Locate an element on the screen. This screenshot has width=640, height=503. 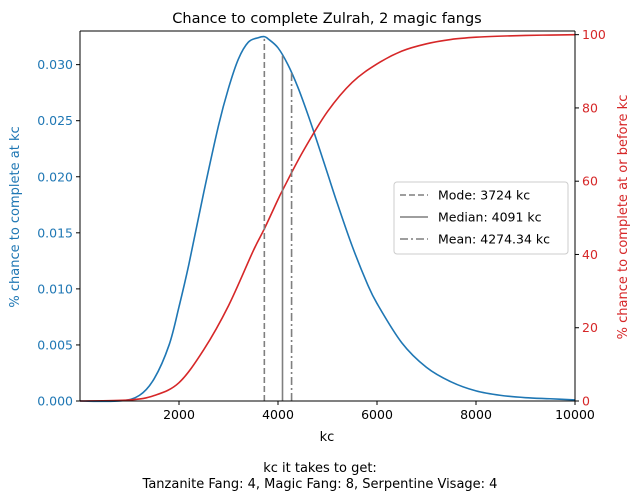
x-tick-label: 8000 is located at coordinates (476, 414).